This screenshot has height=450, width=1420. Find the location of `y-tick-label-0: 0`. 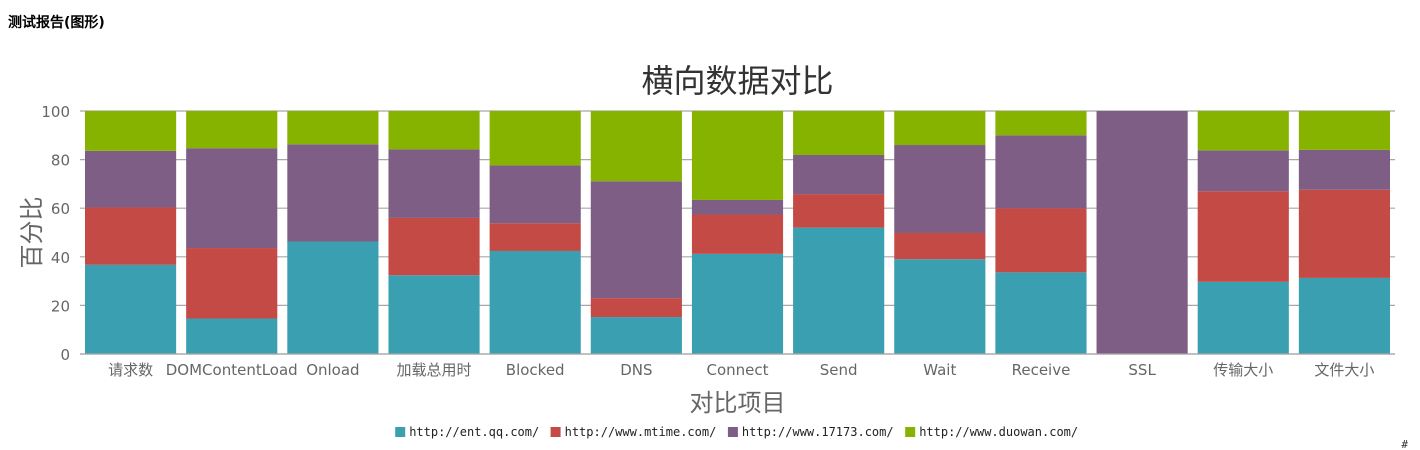

y-tick-label-0: 0 is located at coordinates (65, 355).